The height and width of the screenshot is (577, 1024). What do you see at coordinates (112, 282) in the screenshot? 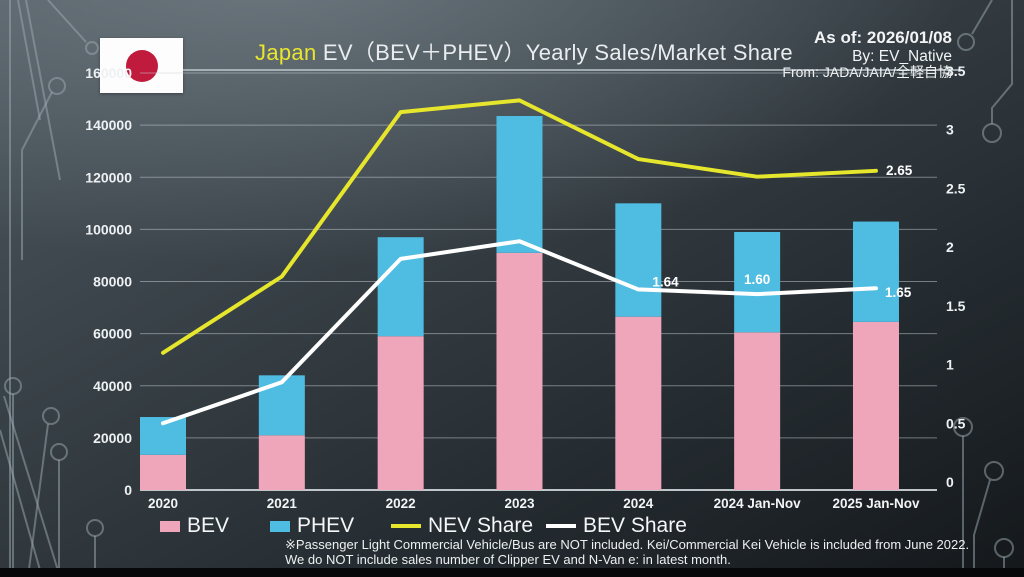
I see `left-axis-tick-label: 80000` at bounding box center [112, 282].